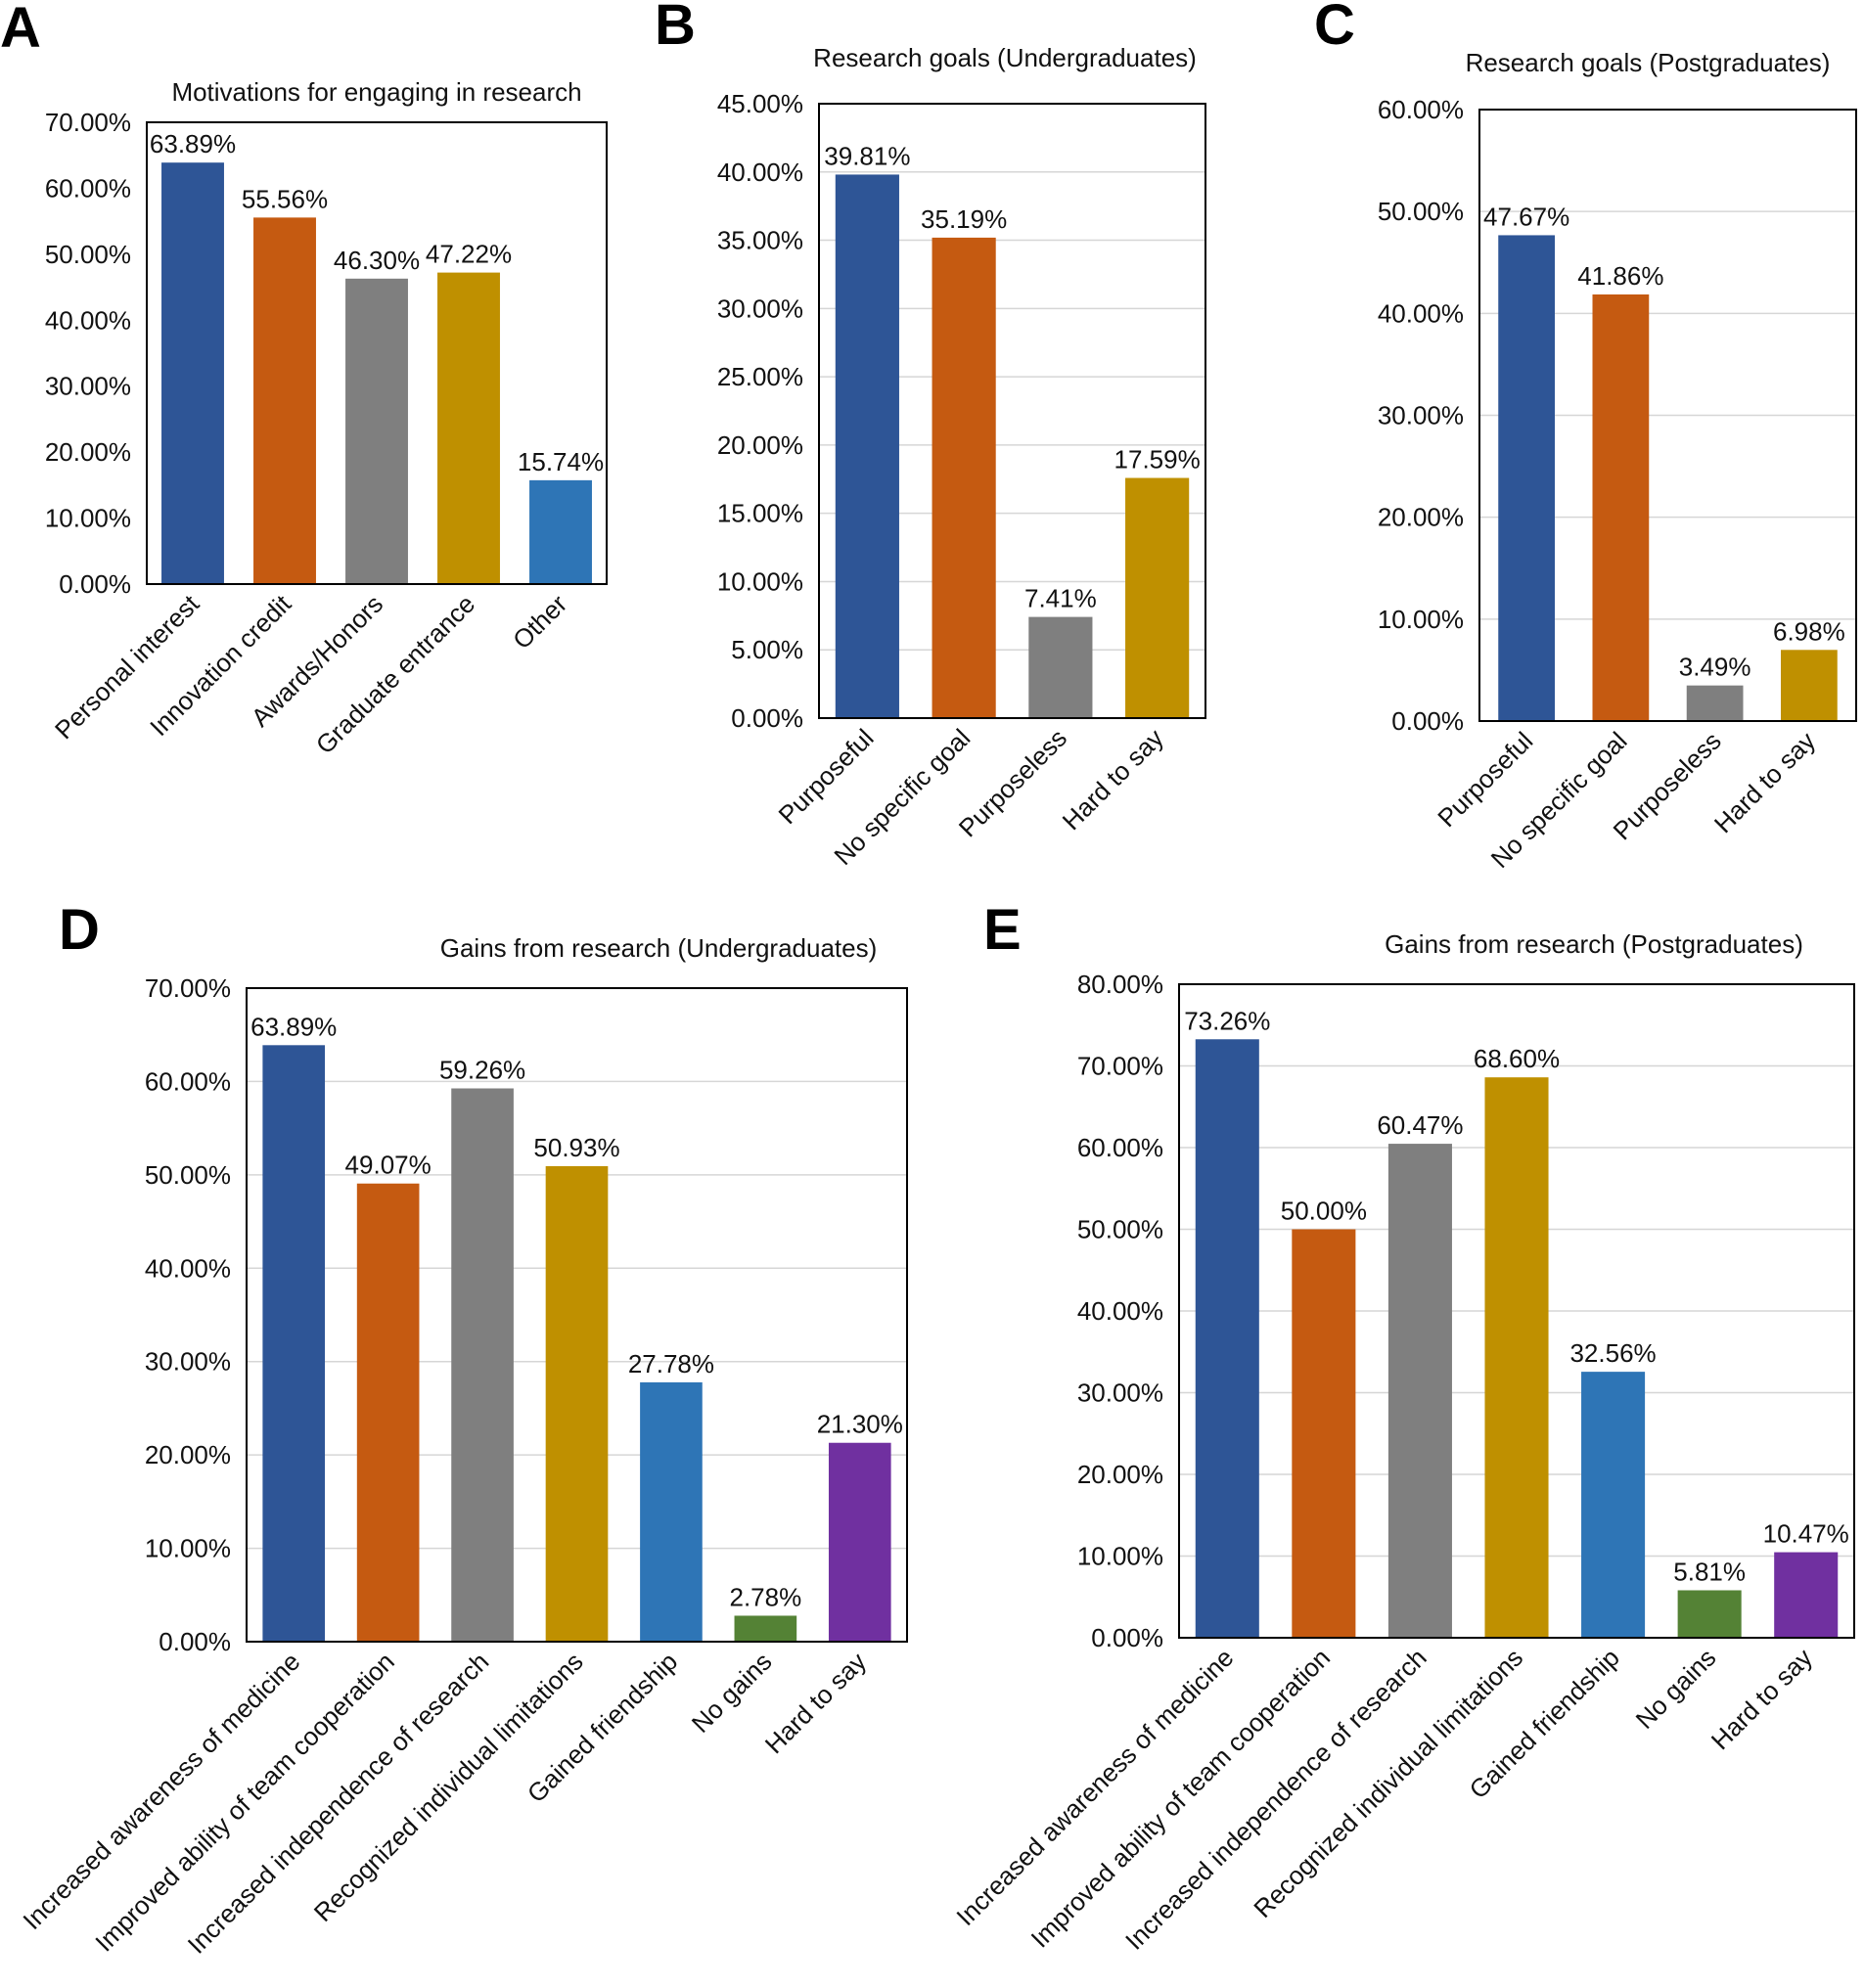  Describe the element at coordinates (867, 156) in the screenshot. I see `data-label: 39.81%` at that location.